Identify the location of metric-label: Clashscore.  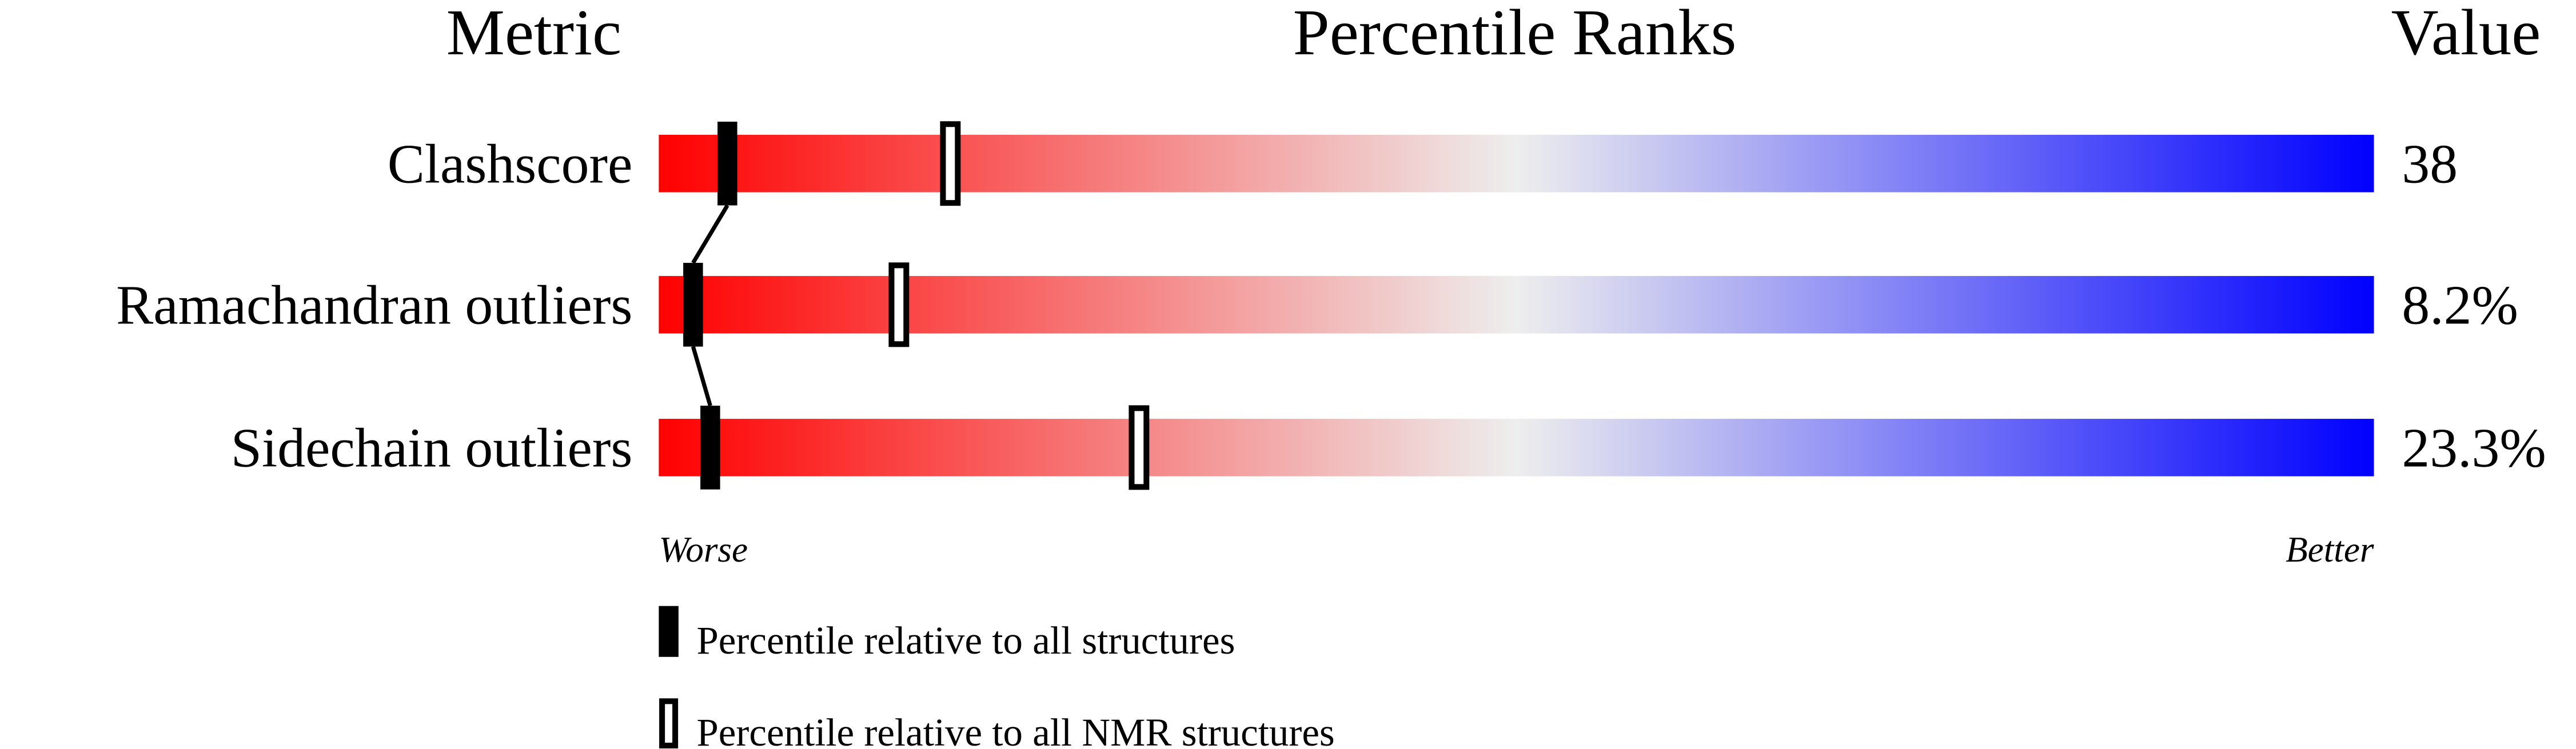
(510, 164).